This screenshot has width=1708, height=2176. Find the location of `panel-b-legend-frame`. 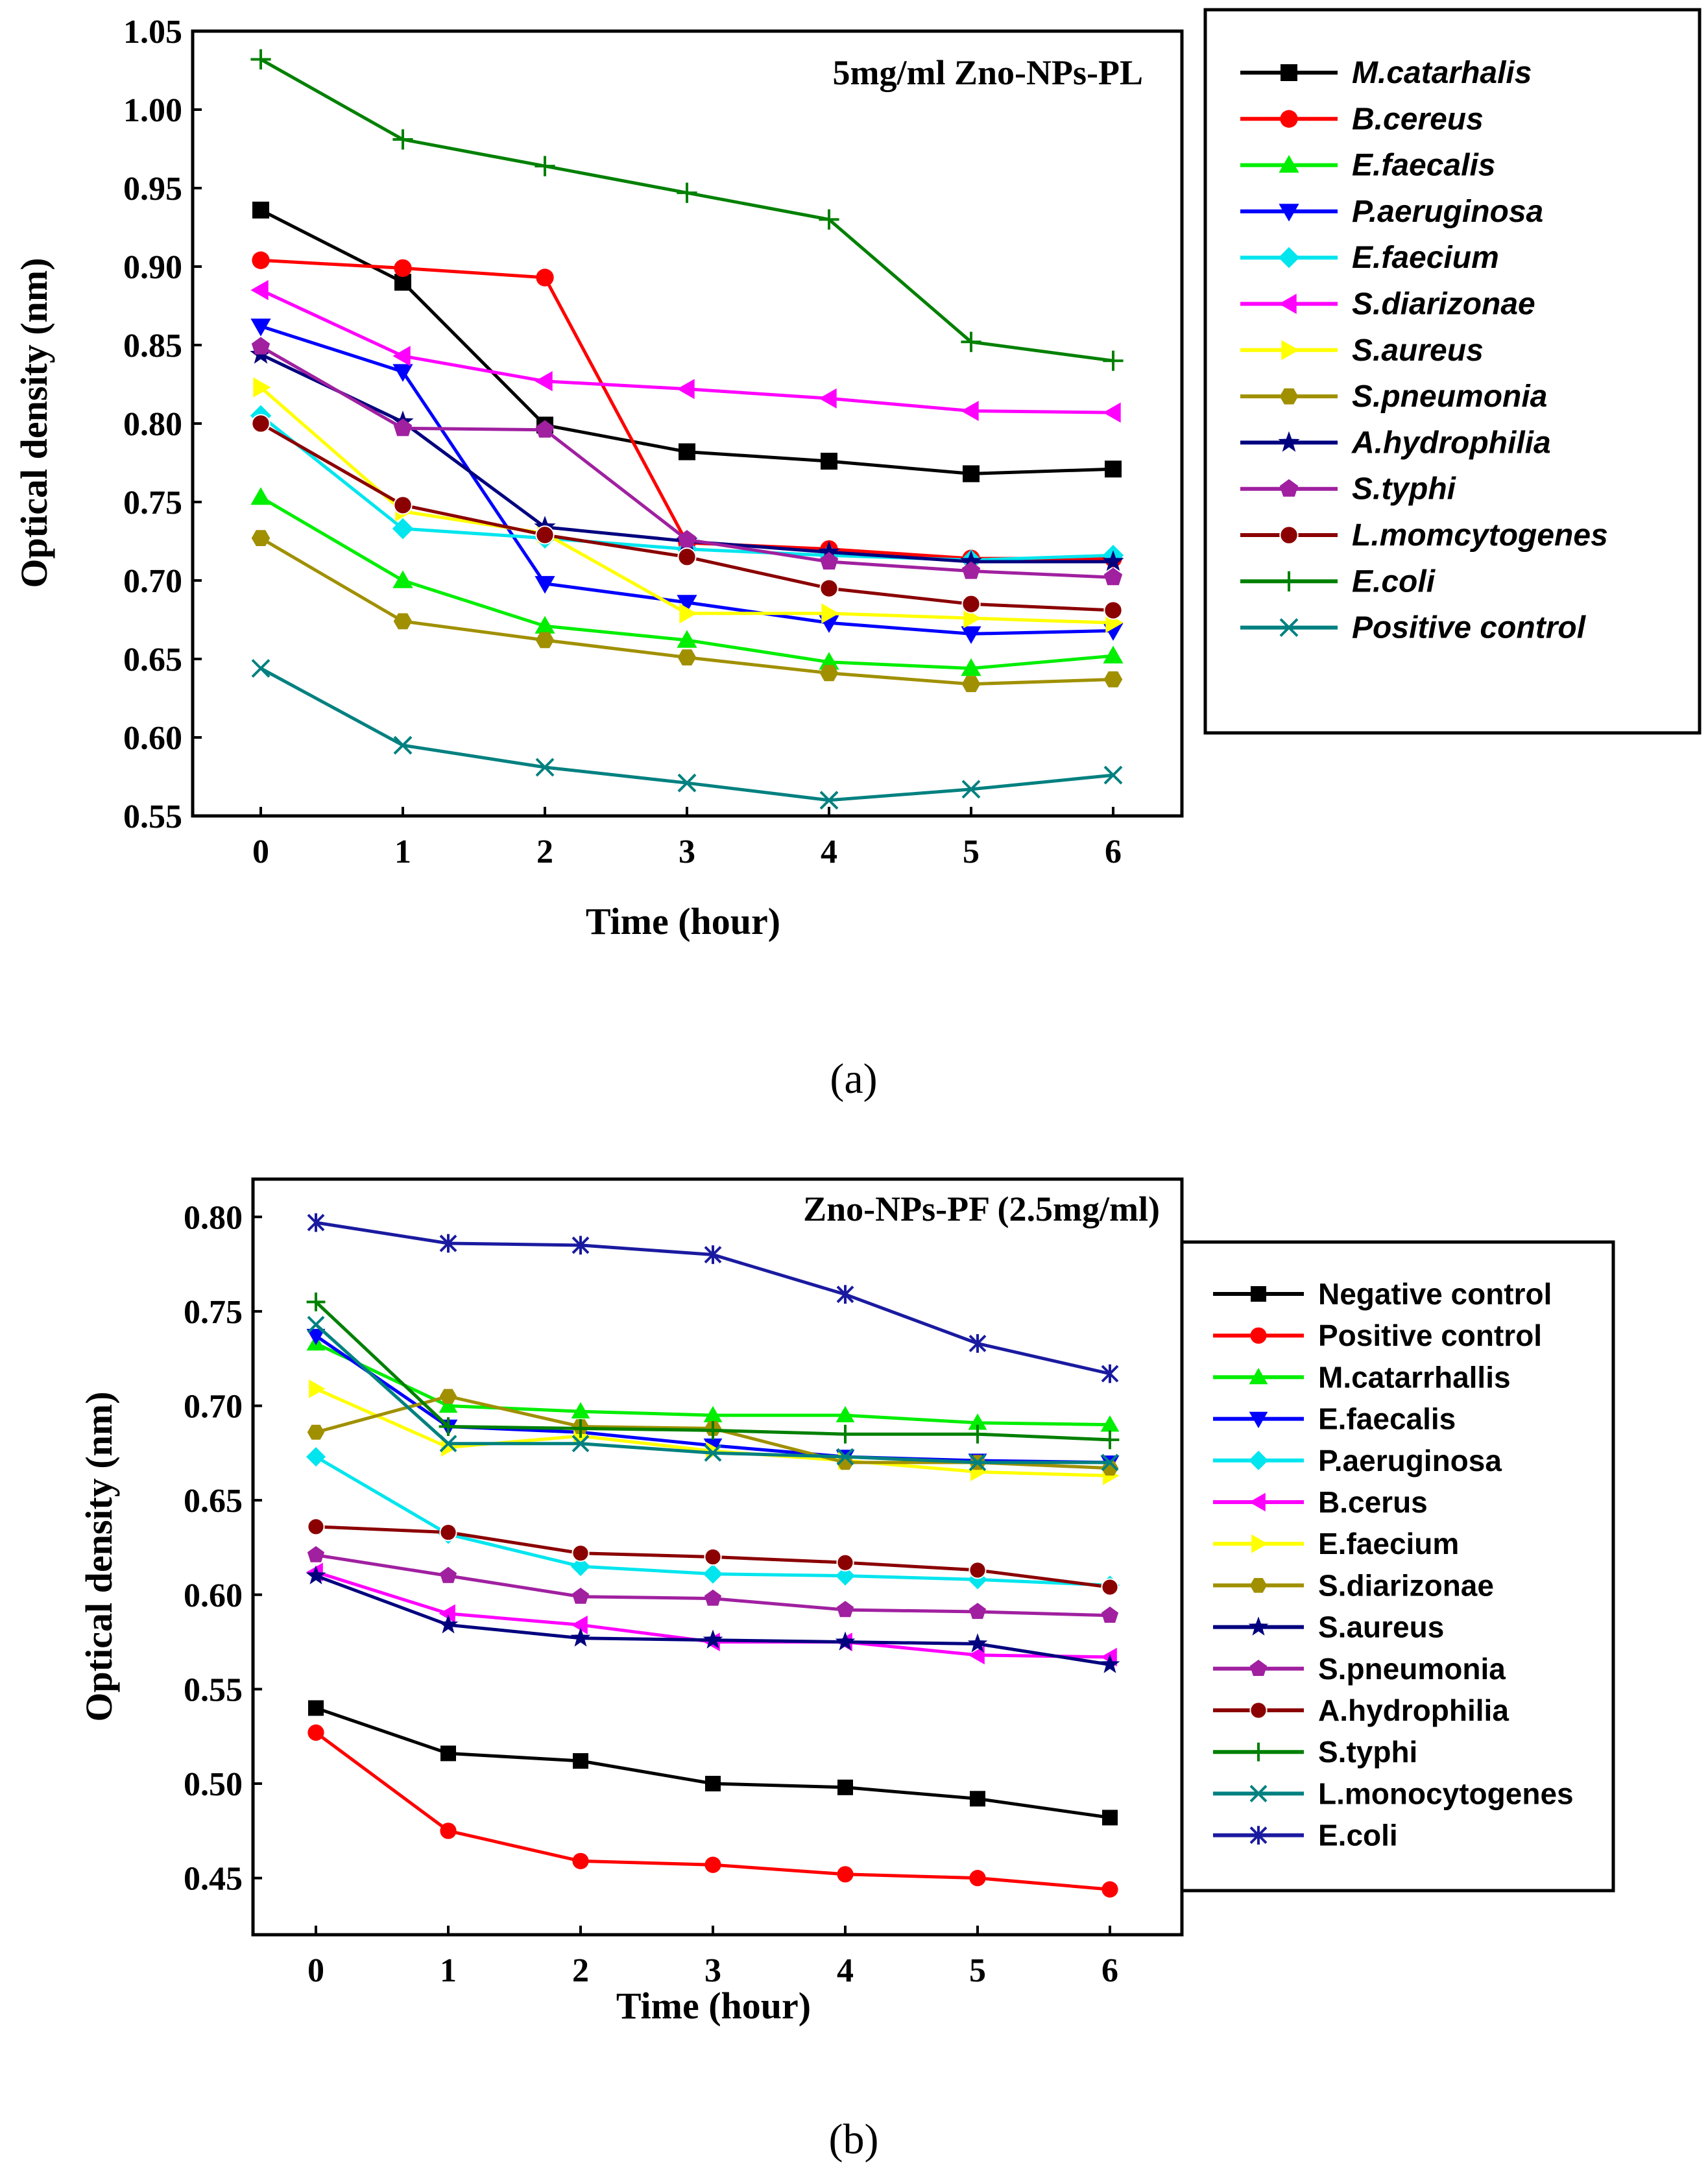

panel-b-legend-frame is located at coordinates (1398, 1566).